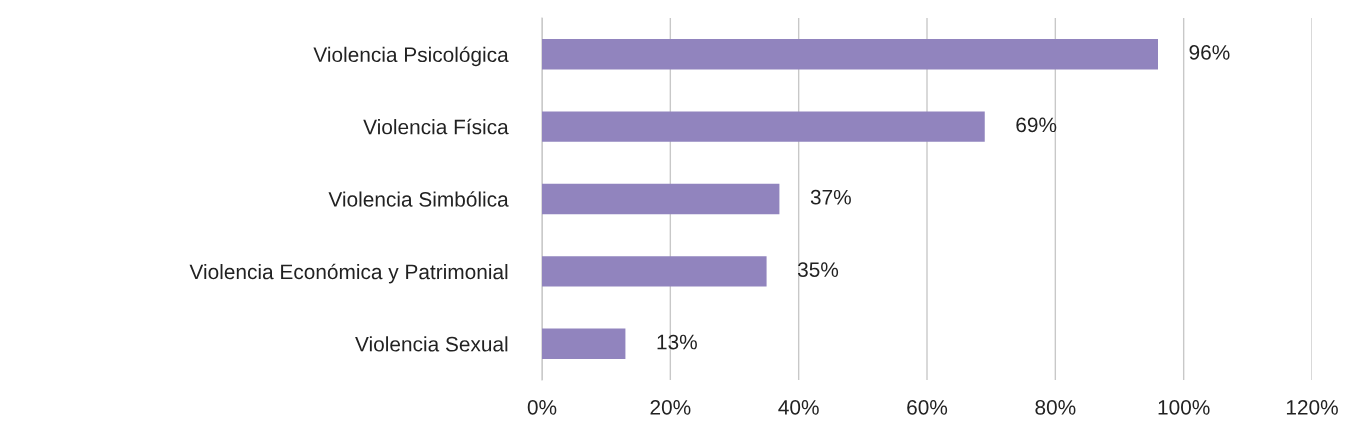 Image resolution: width=1348 pixels, height=426 pixels. Describe the element at coordinates (1312, 407) in the screenshot. I see `x-tick-label: 120%` at that location.